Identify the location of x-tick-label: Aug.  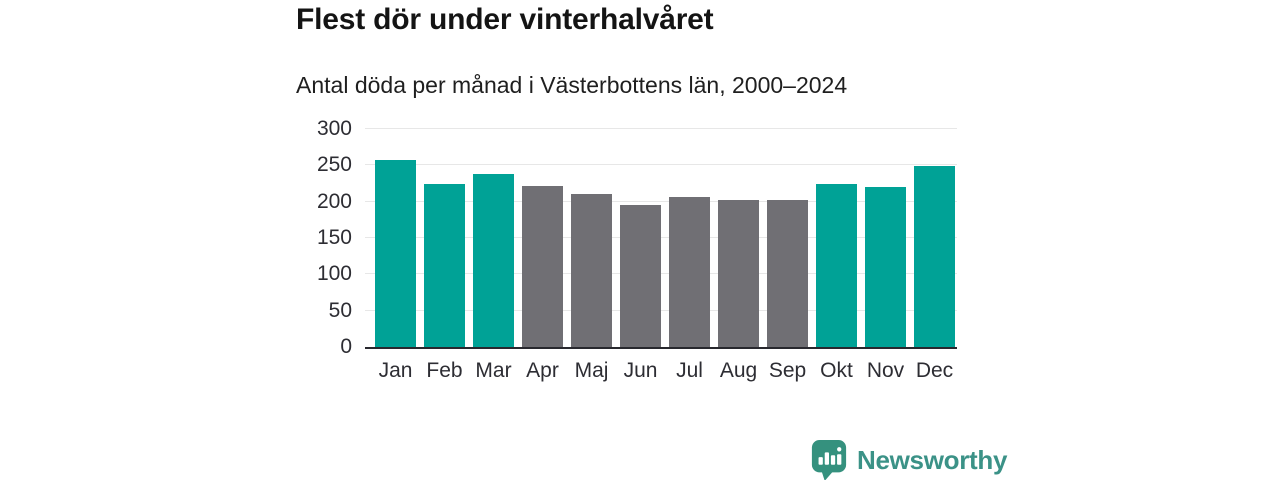
(738, 370).